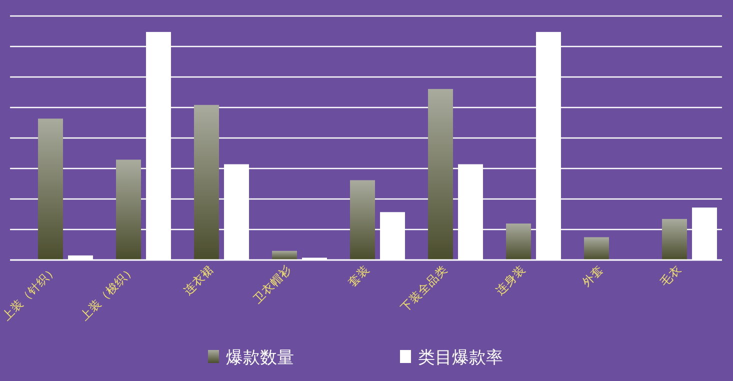  Describe the element at coordinates (510, 280) in the screenshot. I see `x-tick-label: 连身装` at that location.